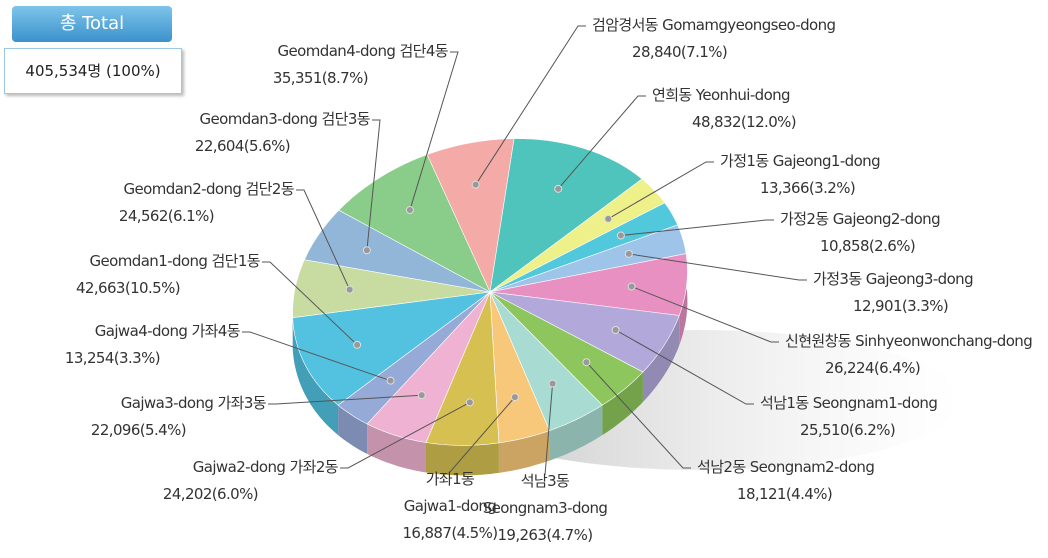  I want to click on slice-label: 신현원창동 Sinhyeonwonchang-dong 26,224(6.4%), so click(909, 355).